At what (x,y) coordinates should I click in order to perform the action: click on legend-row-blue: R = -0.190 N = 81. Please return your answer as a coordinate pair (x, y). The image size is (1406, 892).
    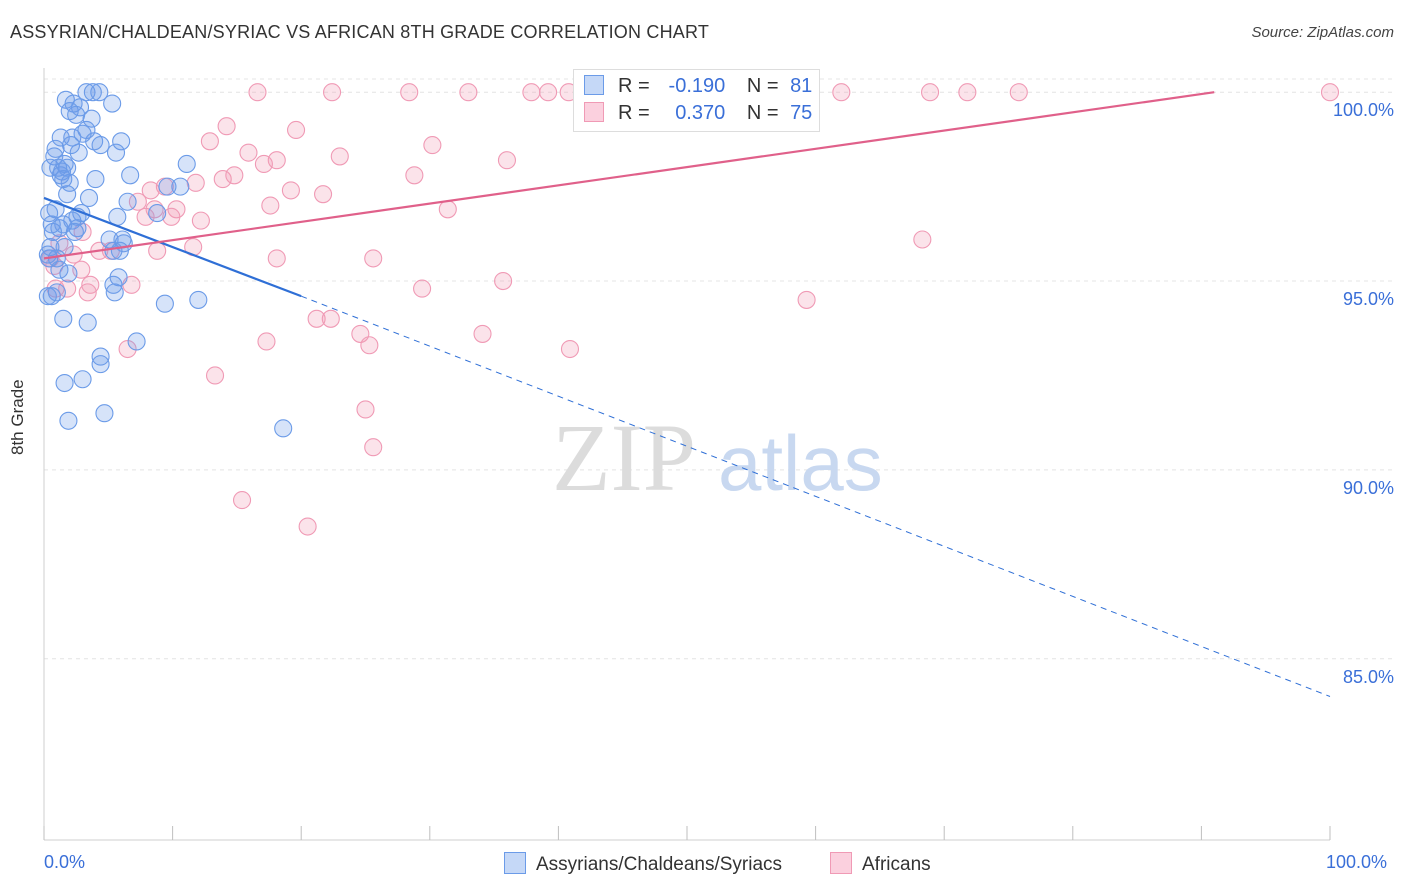
    Looking at the image, I should click on (698, 87).